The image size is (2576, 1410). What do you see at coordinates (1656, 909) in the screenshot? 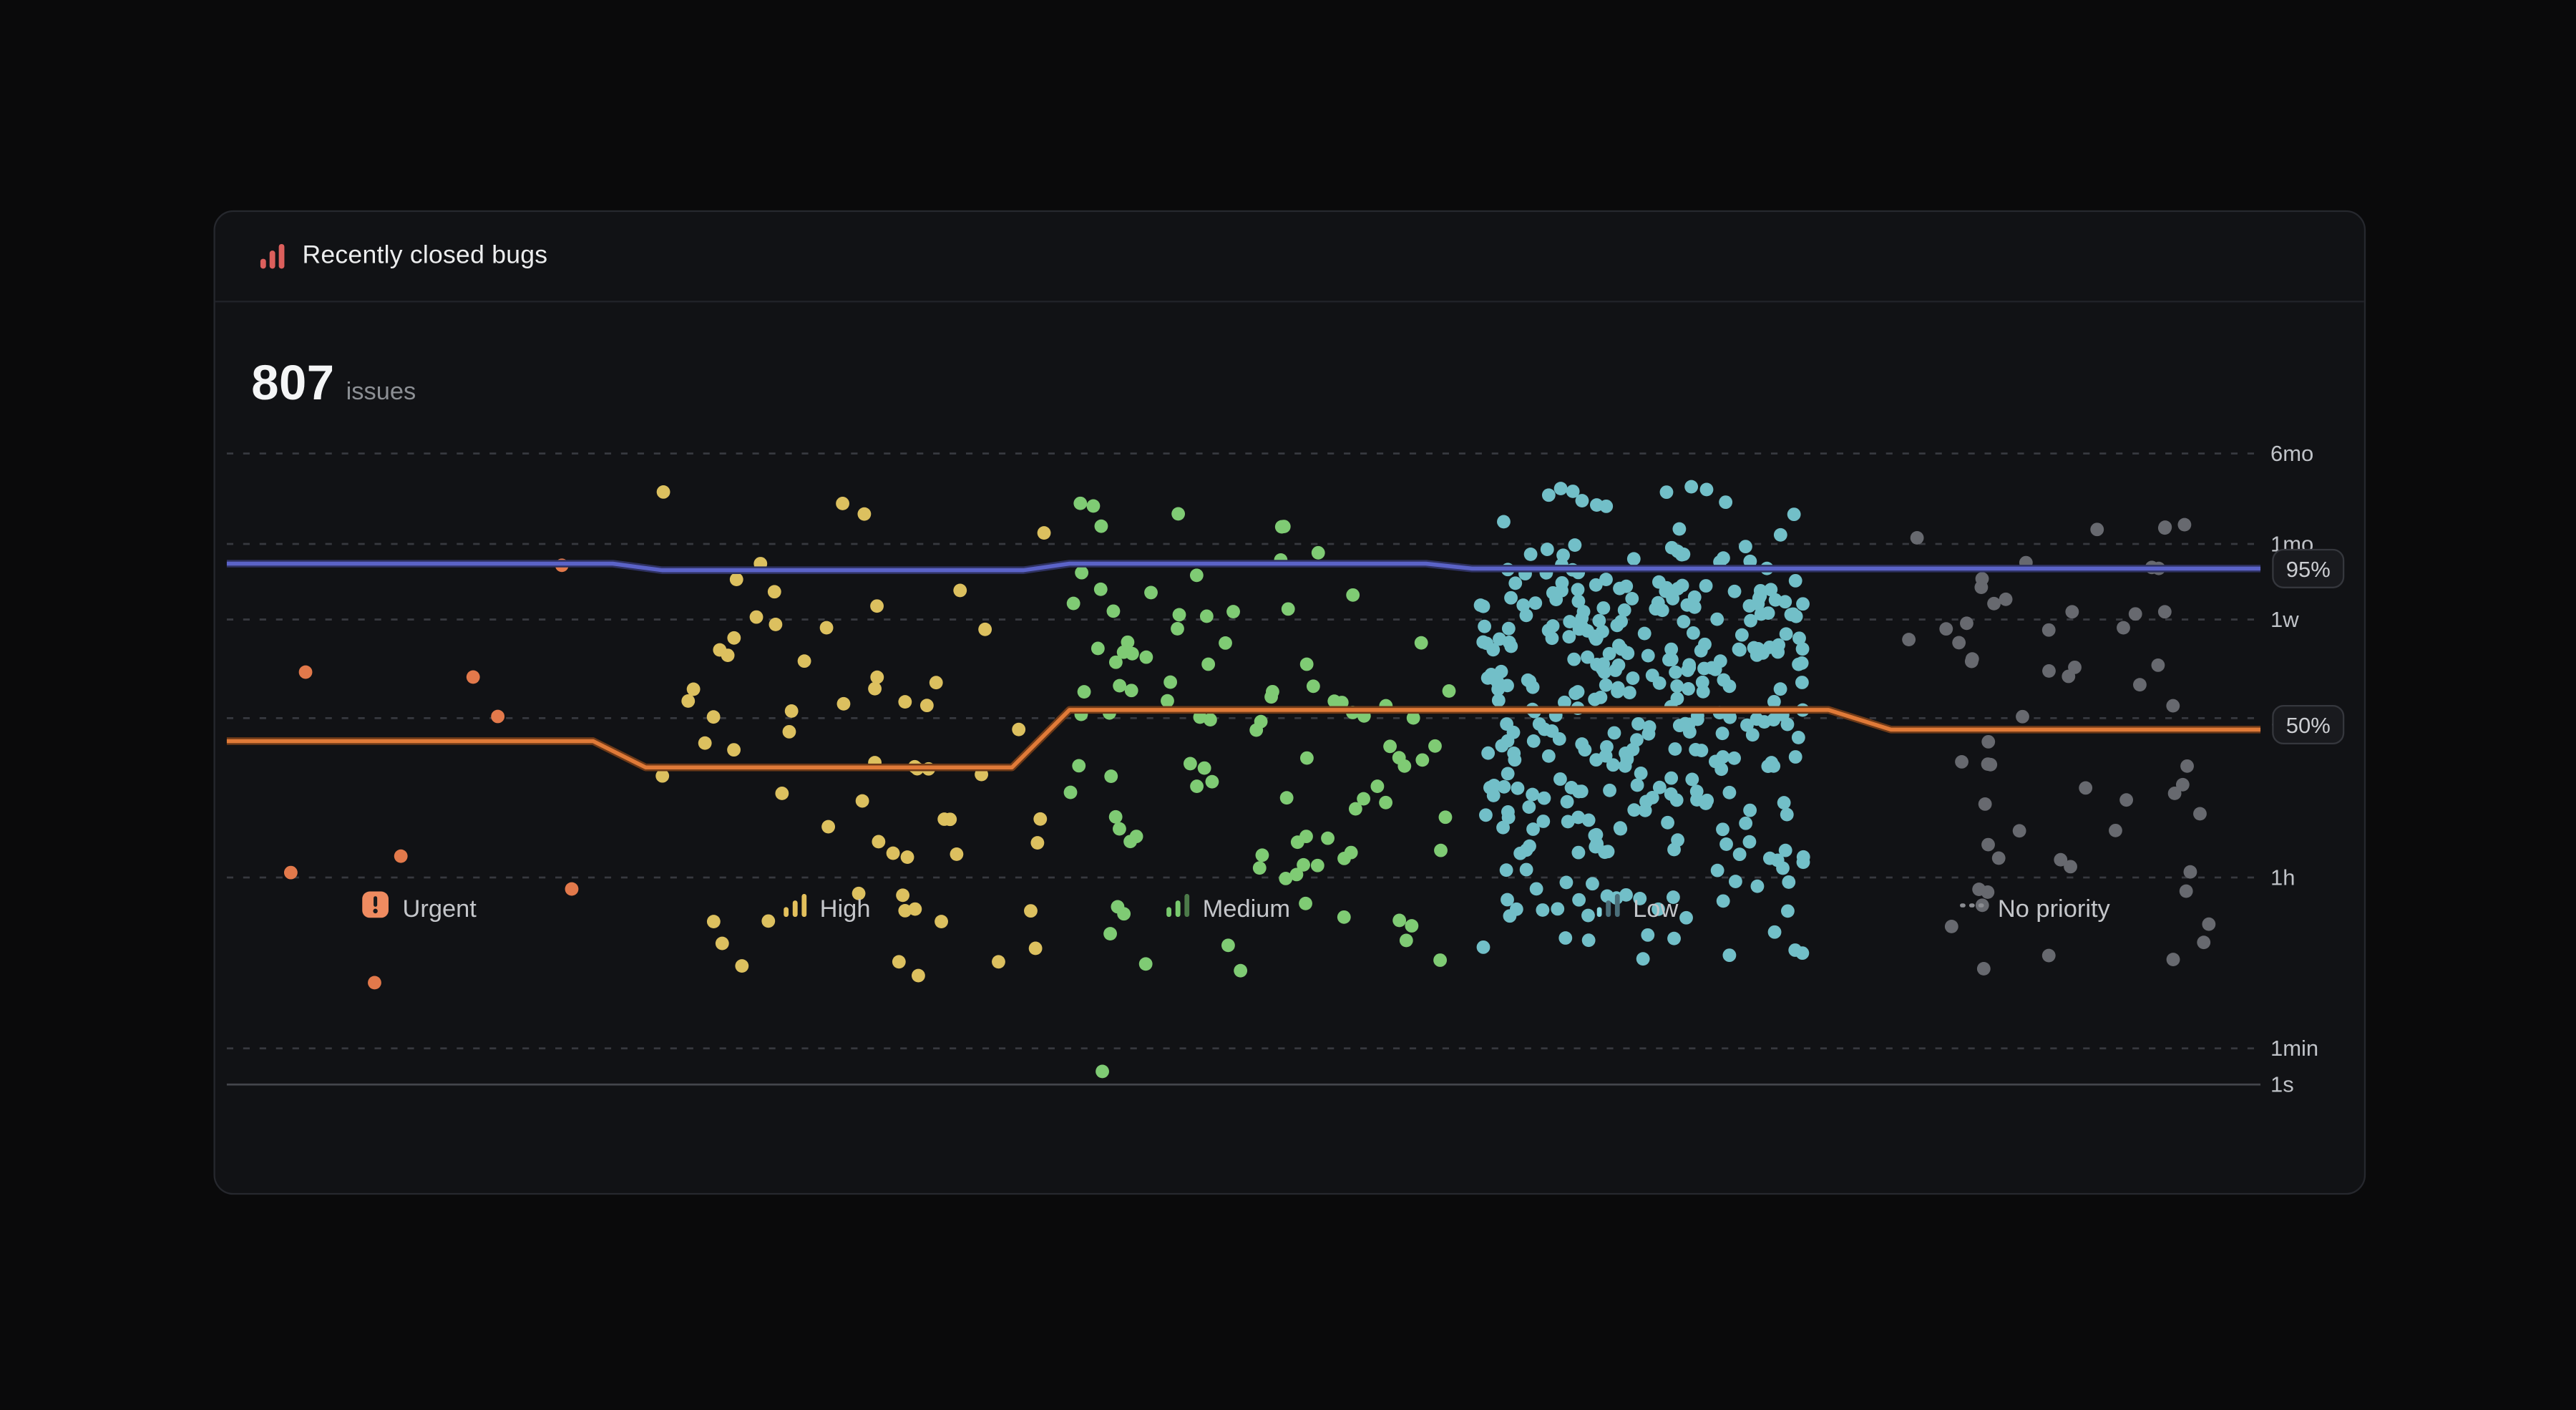
I see `legend-label: Low` at bounding box center [1656, 909].